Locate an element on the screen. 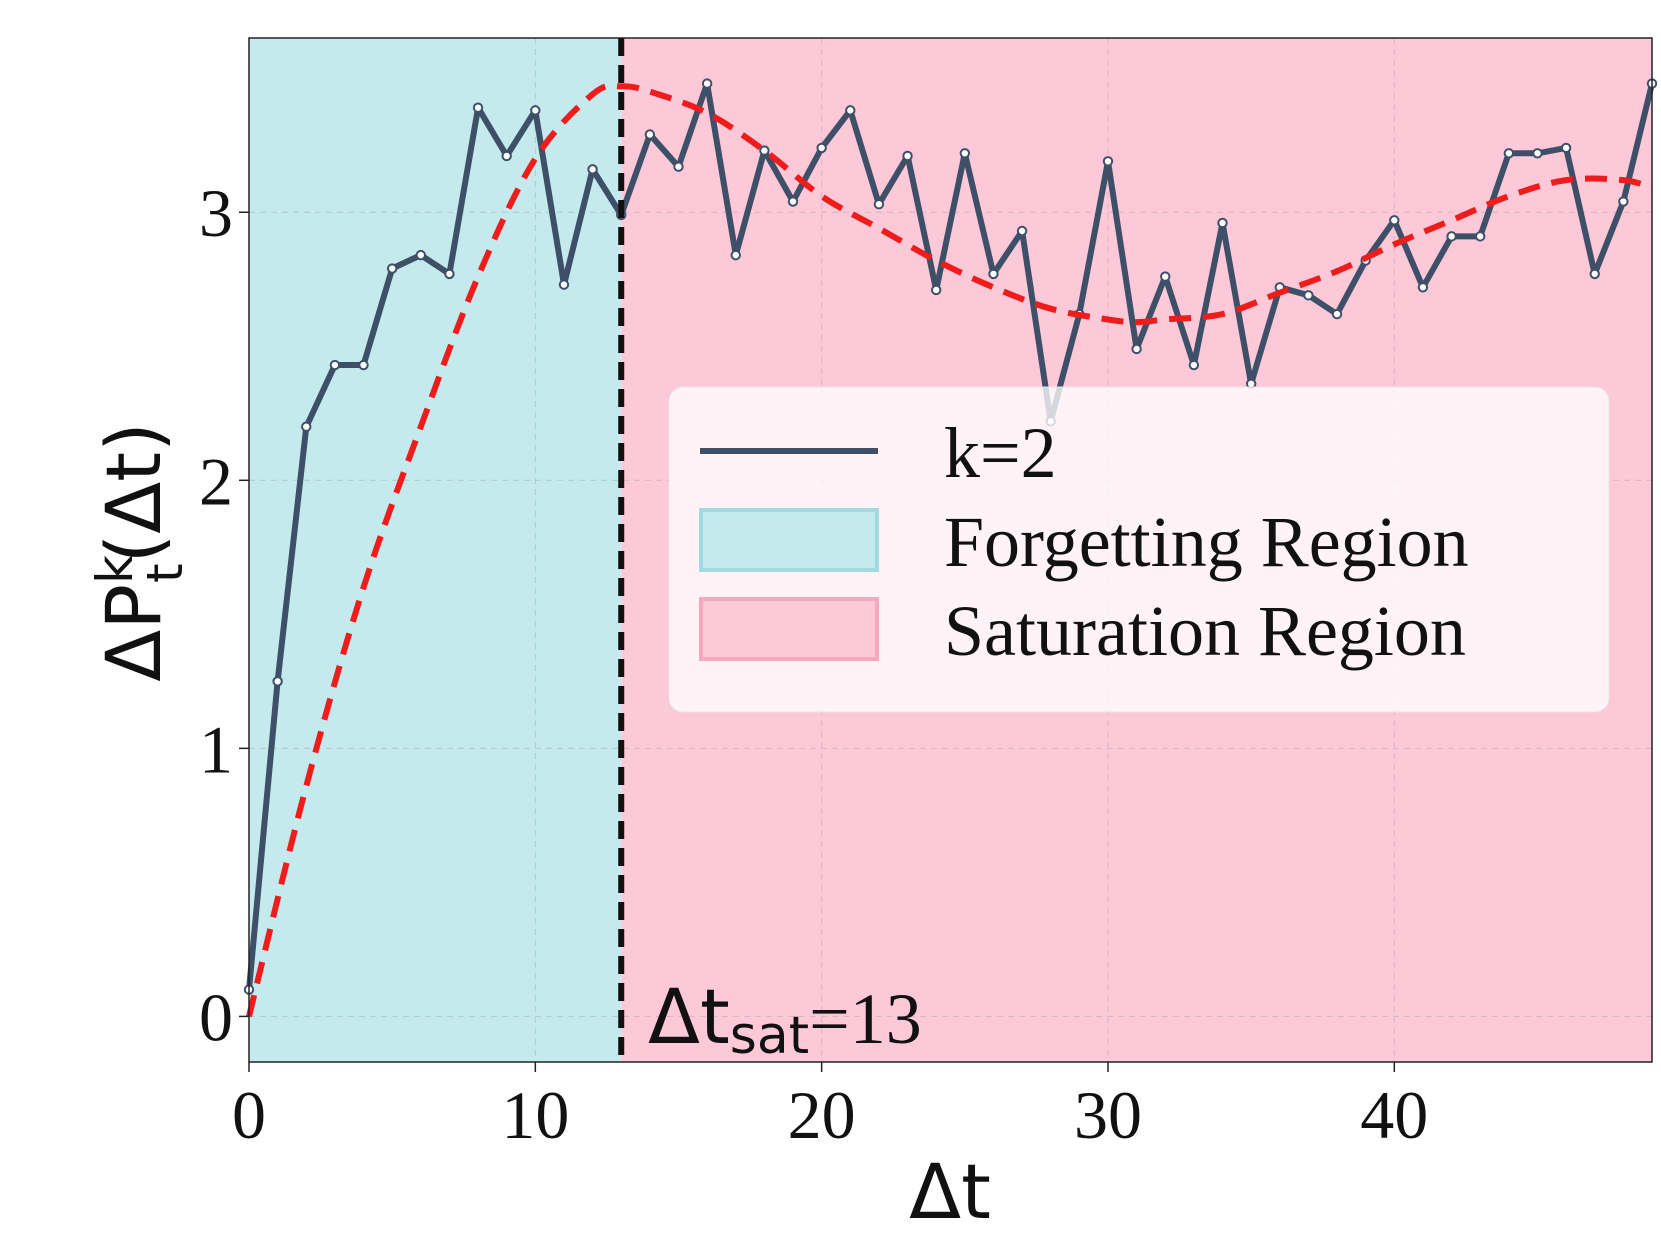 This screenshot has width=1661, height=1246. threshold-annotation: Δtsat=13 is located at coordinates (785, 1019).